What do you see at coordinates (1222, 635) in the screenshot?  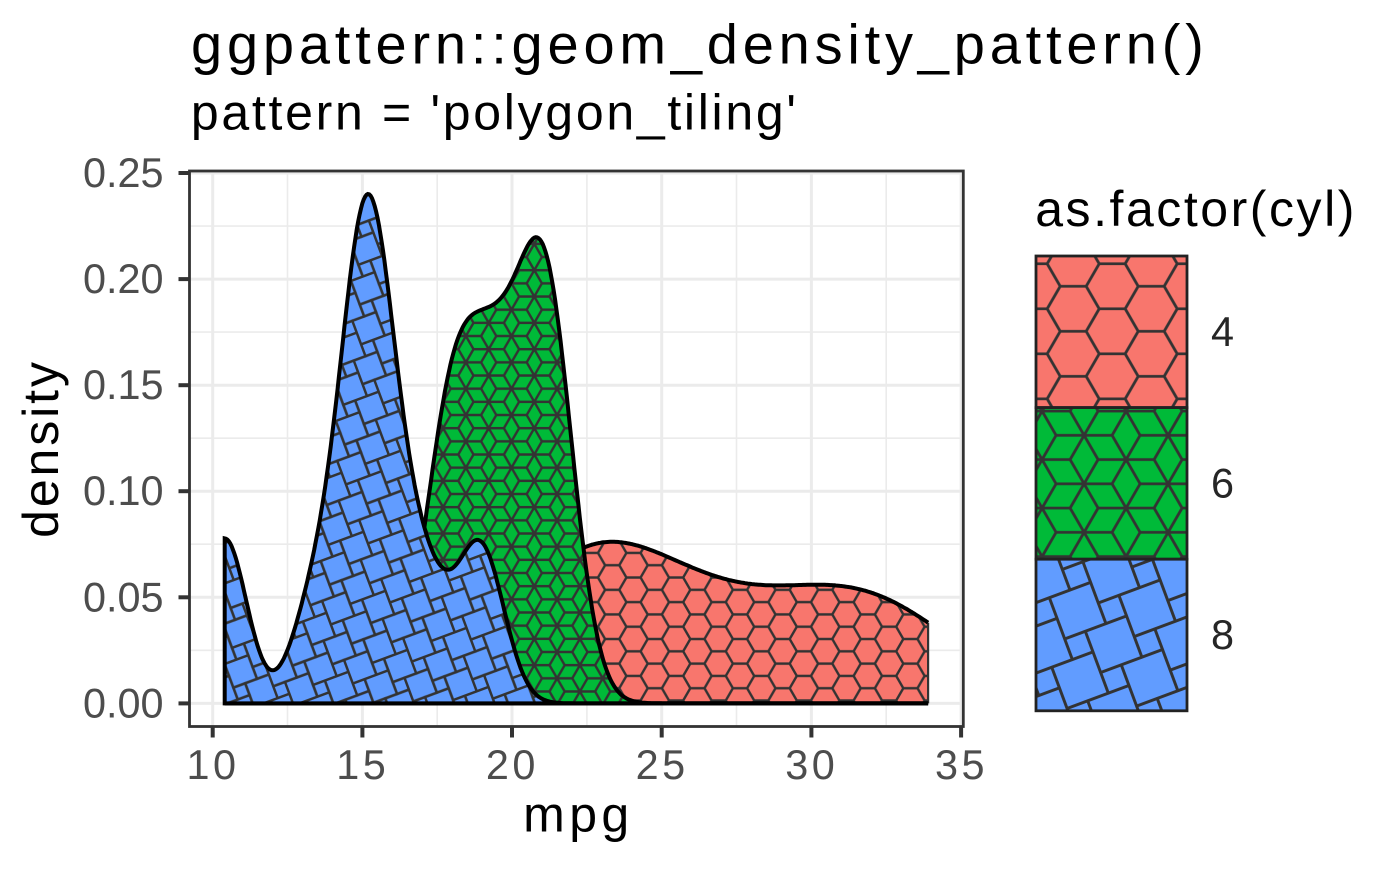 I see `svg-text: 8` at bounding box center [1222, 635].